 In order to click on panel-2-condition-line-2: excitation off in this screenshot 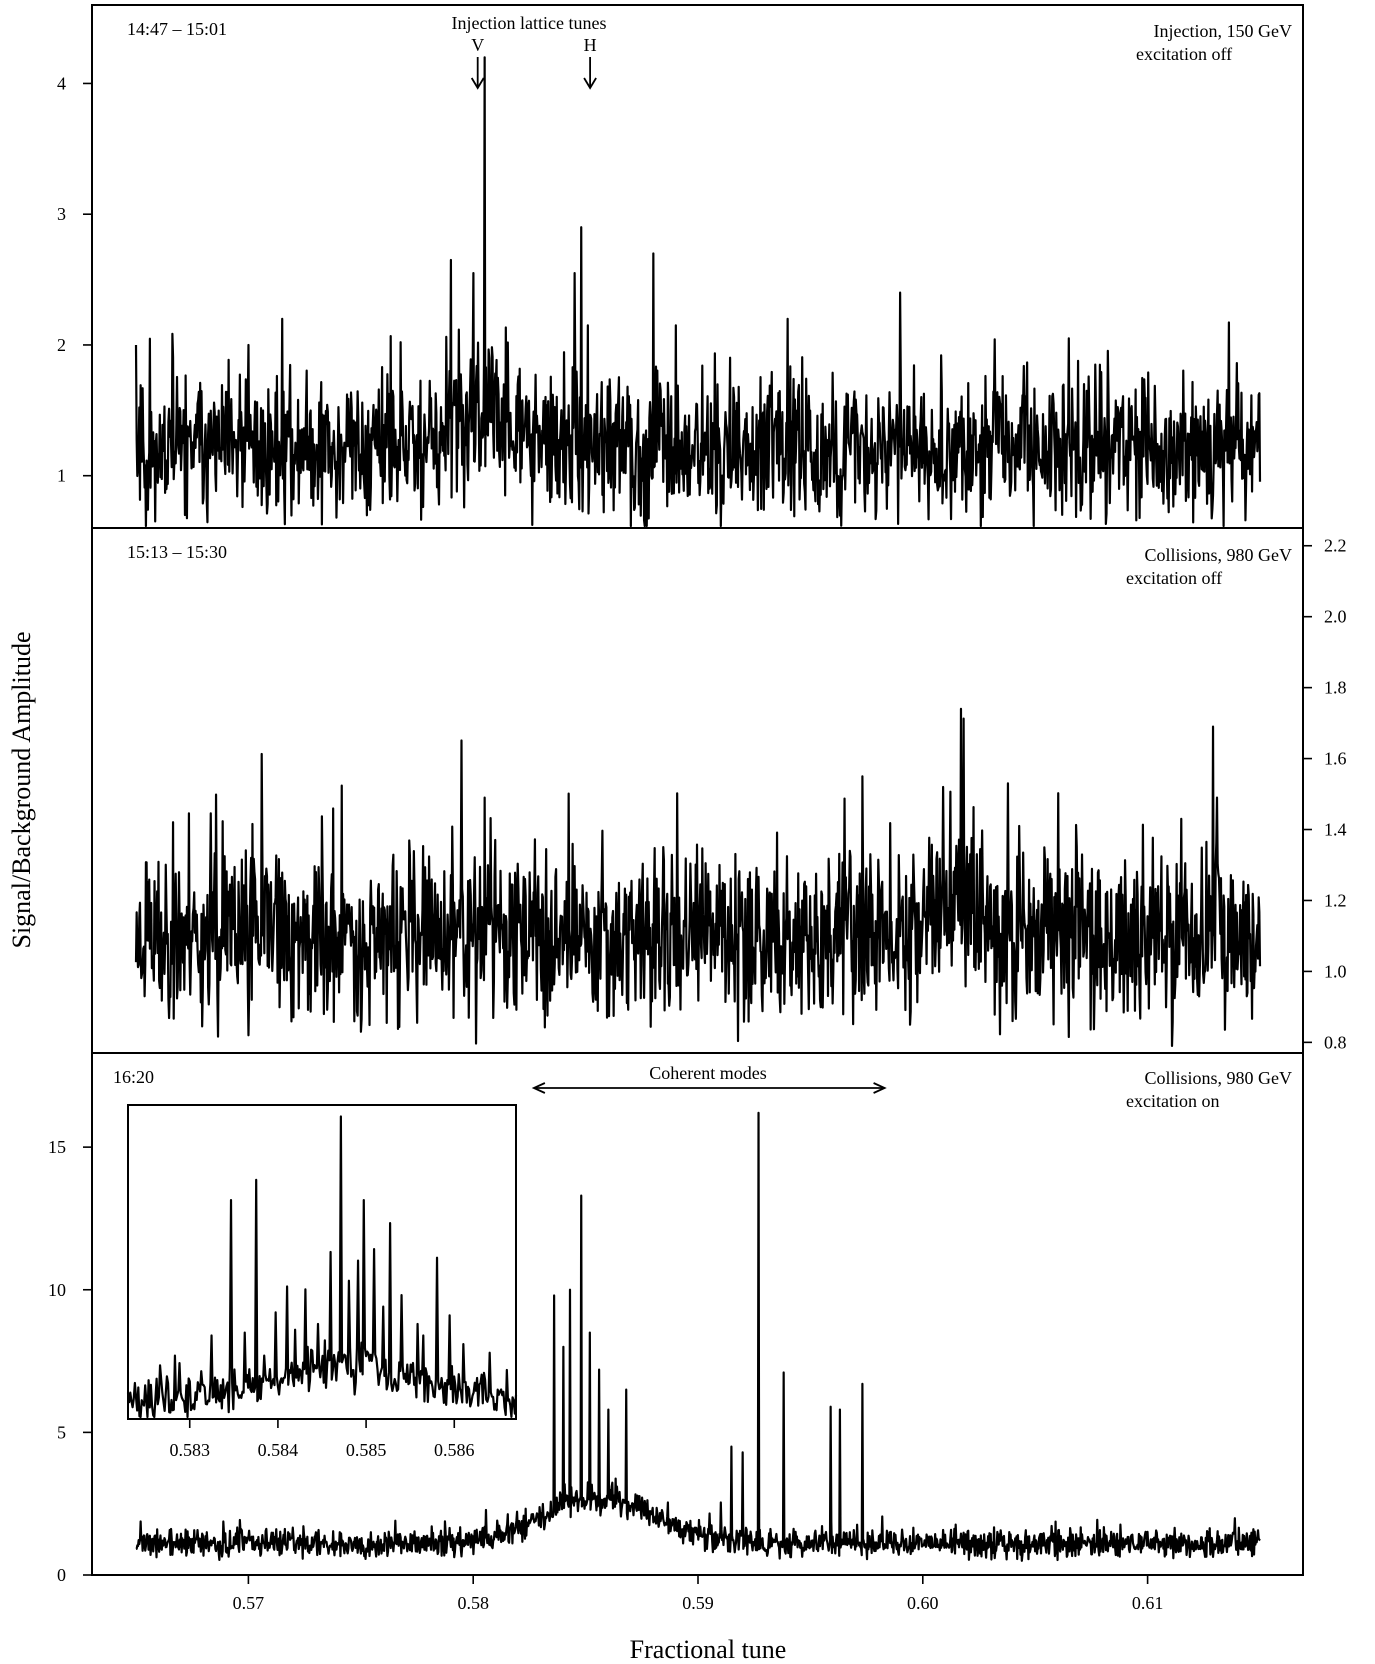, I will do `click(1174, 578)`.